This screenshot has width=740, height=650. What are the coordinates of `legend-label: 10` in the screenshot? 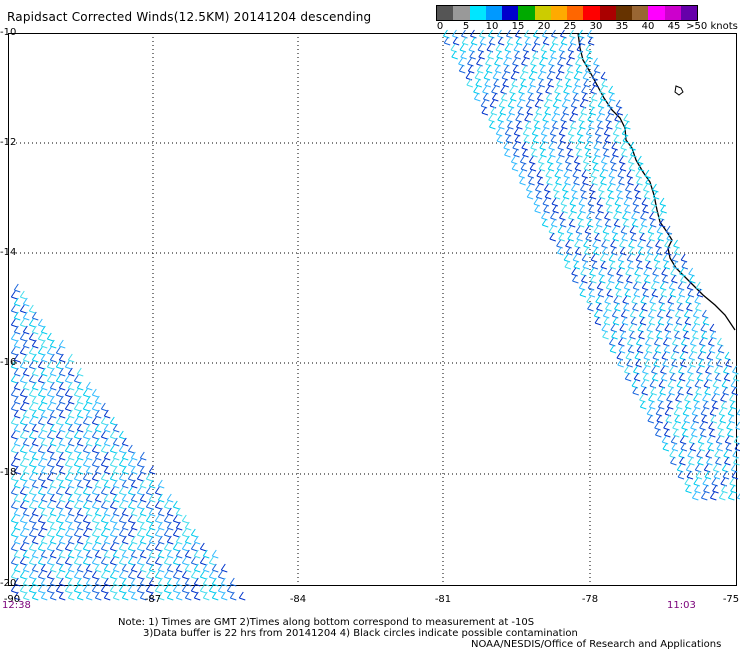 It's located at (492, 26).